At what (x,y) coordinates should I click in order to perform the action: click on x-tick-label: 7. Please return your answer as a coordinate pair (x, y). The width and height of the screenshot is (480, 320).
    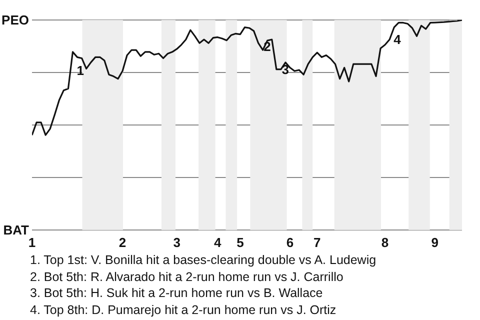
    Looking at the image, I should click on (317, 242).